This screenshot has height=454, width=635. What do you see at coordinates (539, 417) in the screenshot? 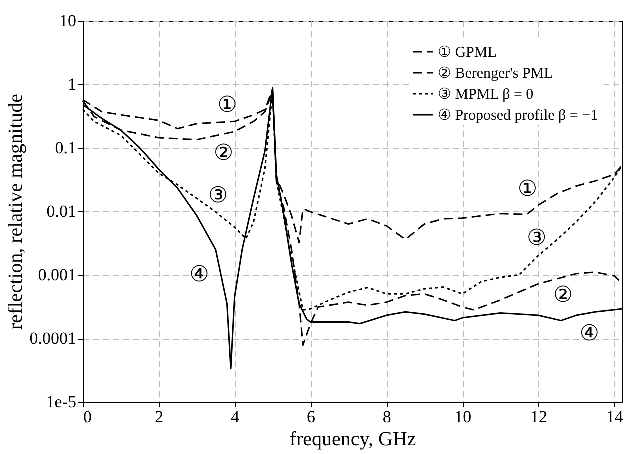
I see `x-tick-label: 12` at bounding box center [539, 417].